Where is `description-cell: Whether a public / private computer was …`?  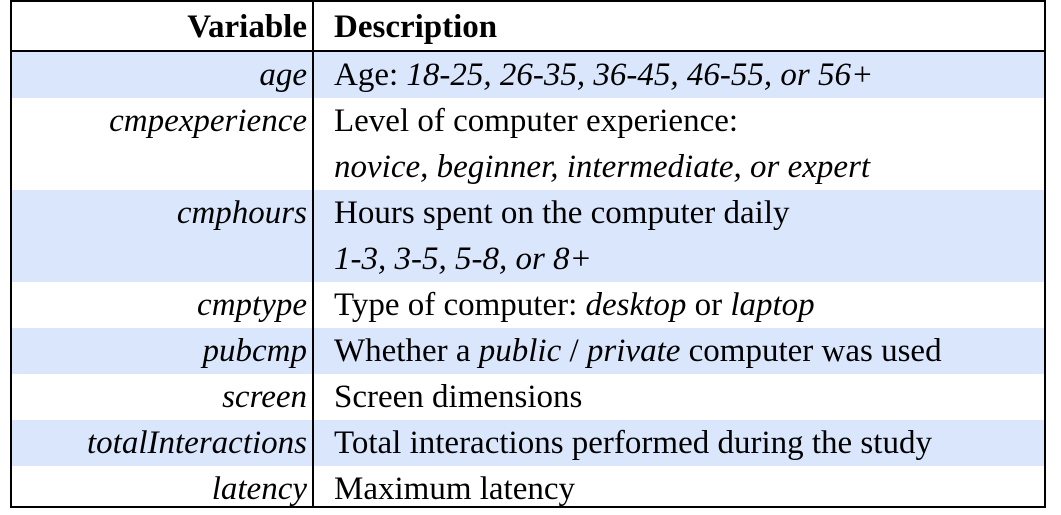
description-cell: Whether a public / private computer was … is located at coordinates (638, 351).